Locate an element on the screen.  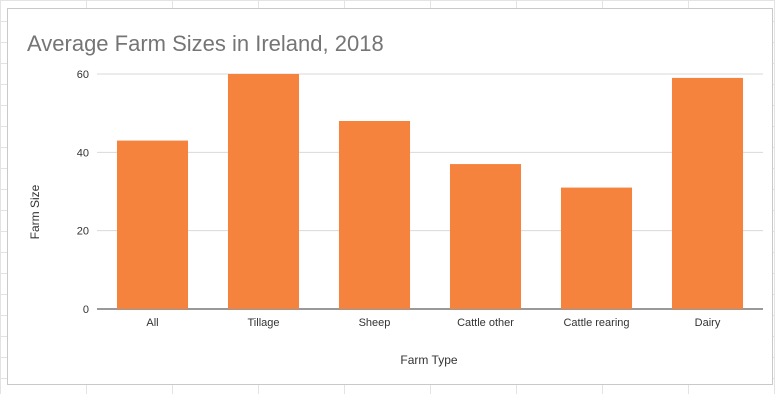
bar-all is located at coordinates (152, 224).